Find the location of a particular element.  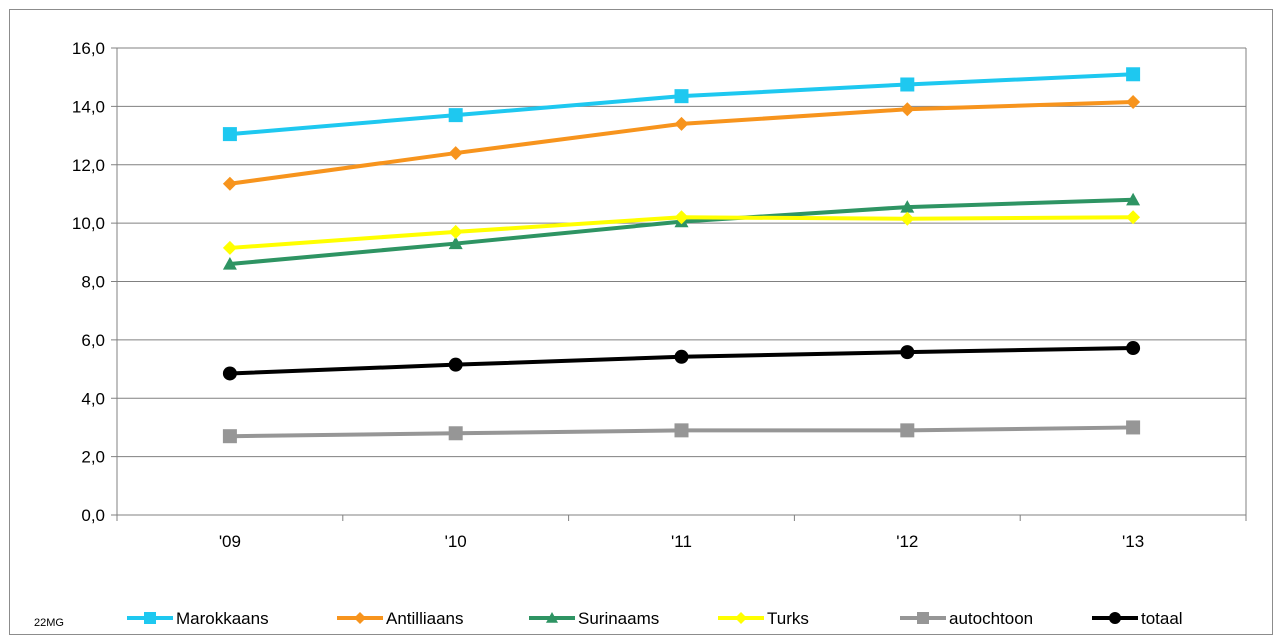

legend-item-autochtoon: autochtoon is located at coordinates (966, 618).